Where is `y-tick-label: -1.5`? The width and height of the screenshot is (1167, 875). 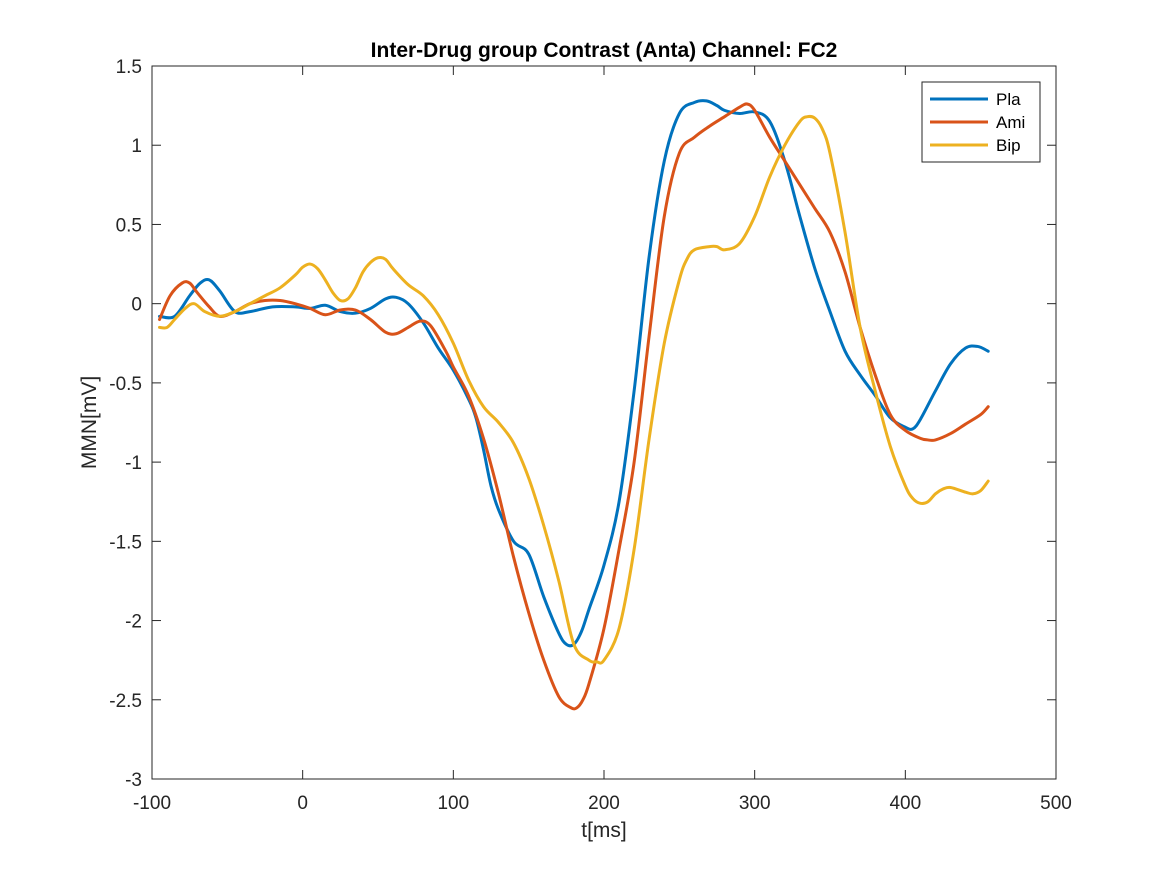
y-tick-label: -1.5 is located at coordinates (125, 542).